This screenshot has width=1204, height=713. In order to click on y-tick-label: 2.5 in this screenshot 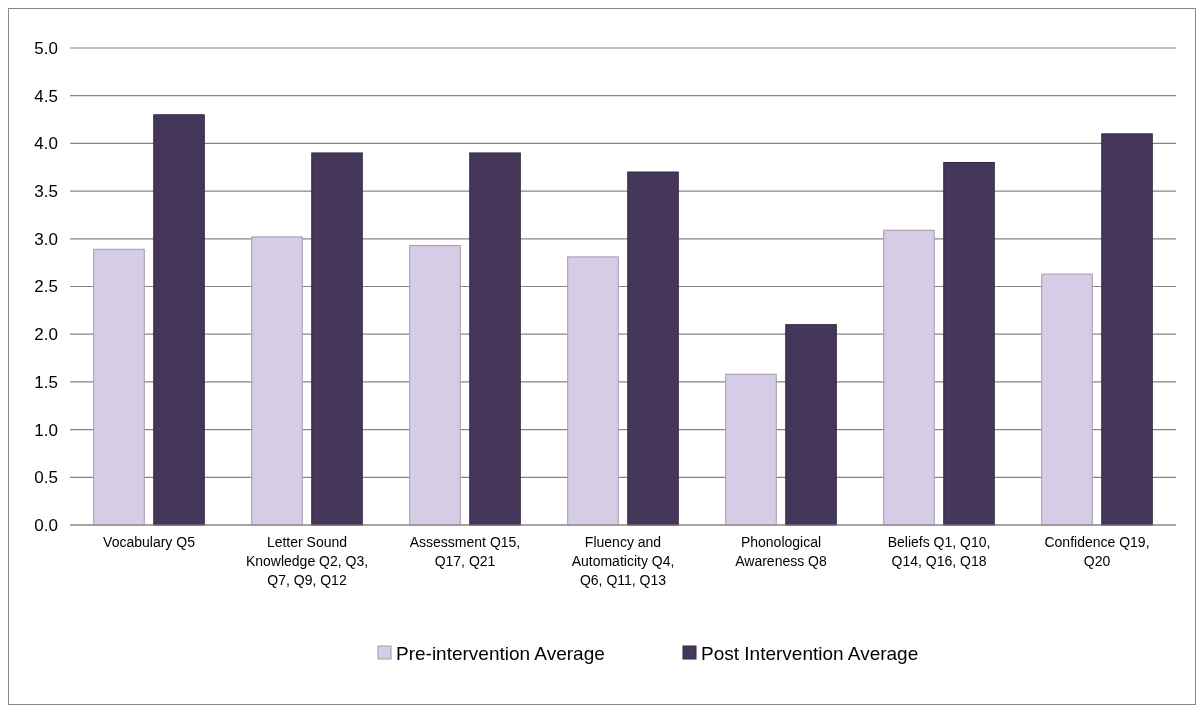, I will do `click(46, 287)`.